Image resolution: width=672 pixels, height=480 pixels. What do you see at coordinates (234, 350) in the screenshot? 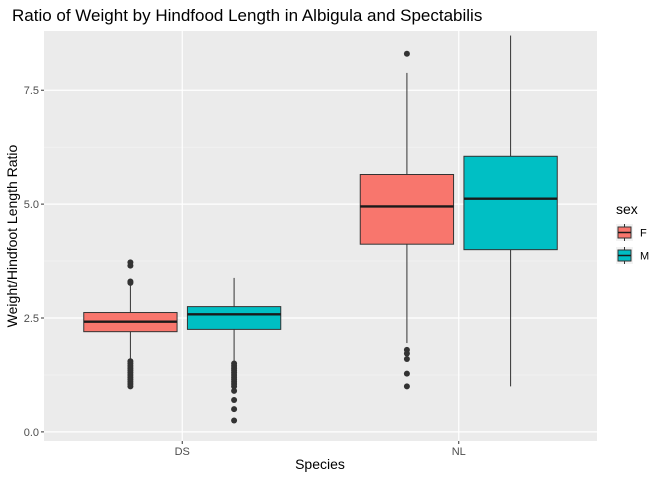
I see `box-DS-M` at bounding box center [234, 350].